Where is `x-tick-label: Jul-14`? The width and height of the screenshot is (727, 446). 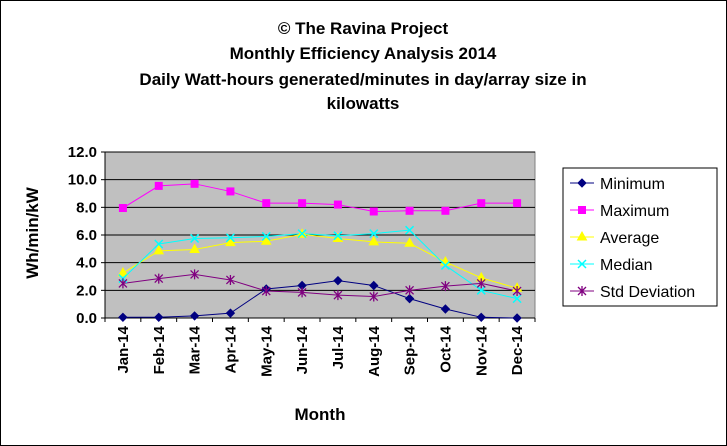
x-tick-label: Jul-14 is located at coordinates (338, 347).